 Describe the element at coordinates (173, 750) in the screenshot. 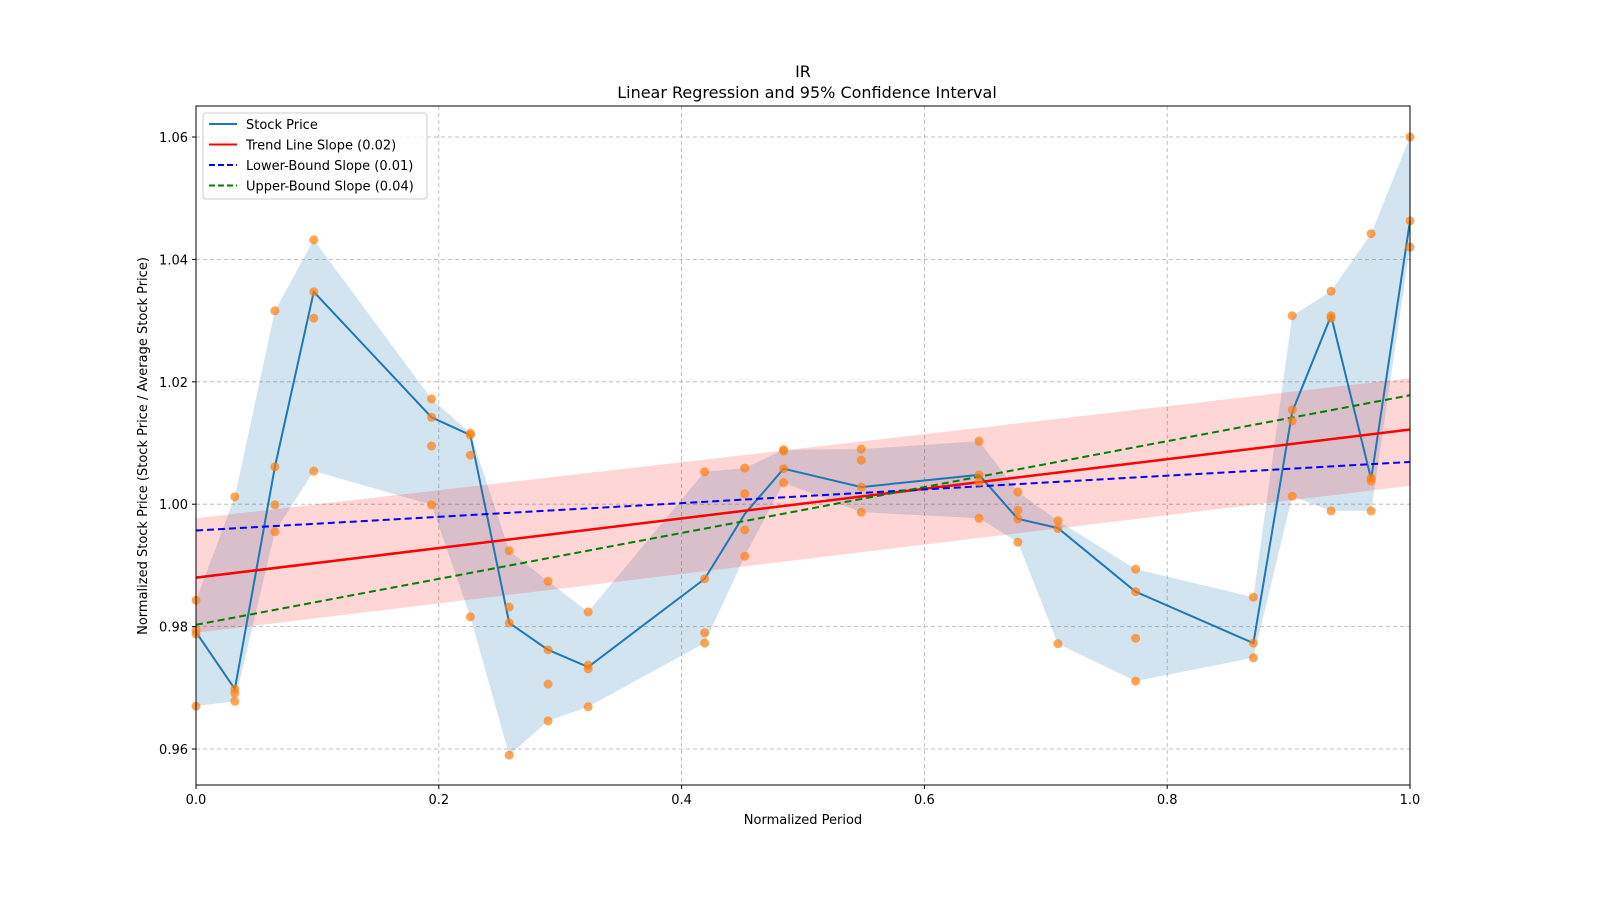

I see `y-tick-label: 0.96` at that location.